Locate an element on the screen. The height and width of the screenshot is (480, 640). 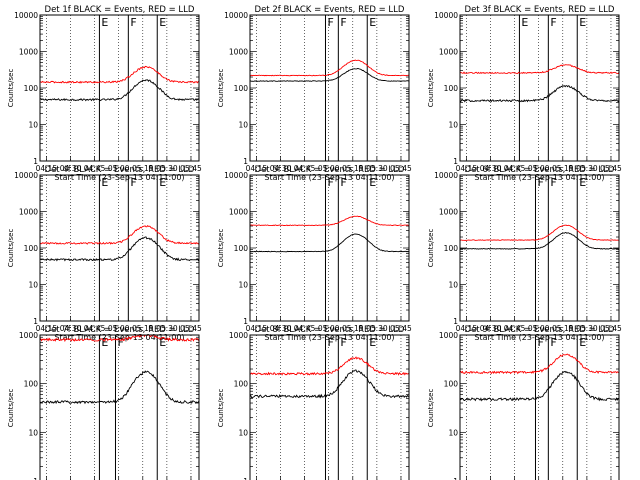
chart-title: Det 8f BLACK = Events, RED = LLD is located at coordinates (330, 330).